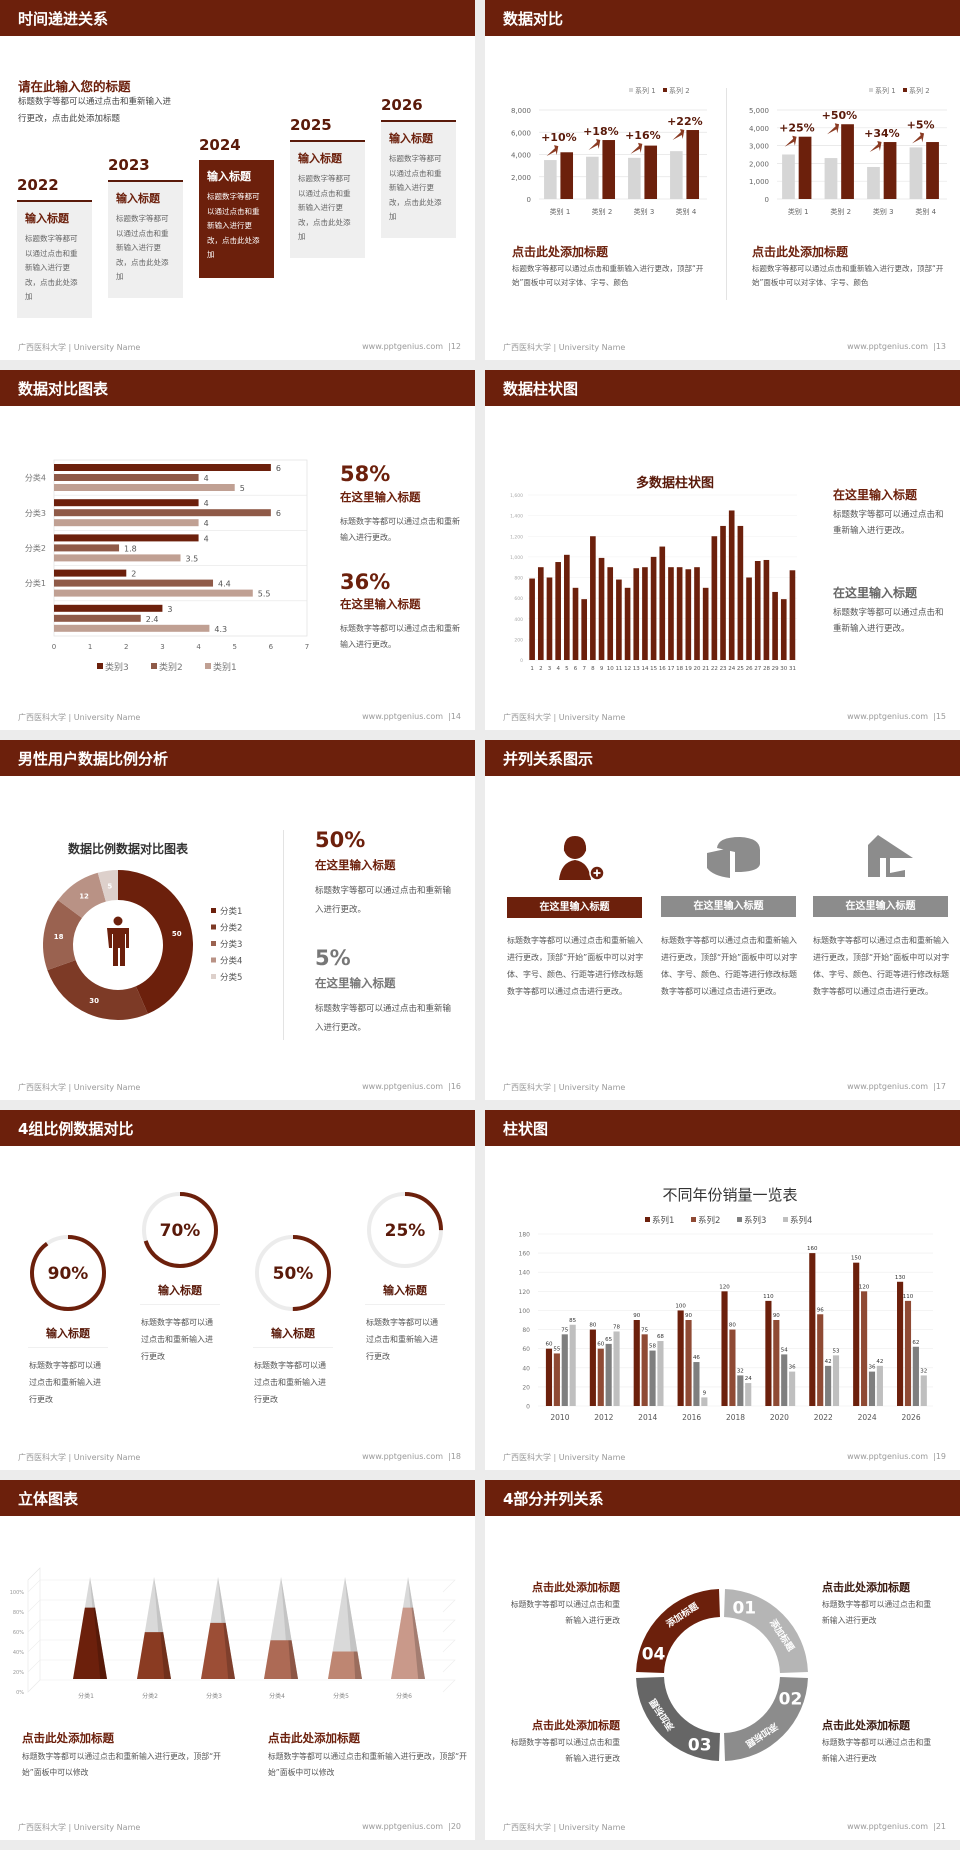 Image resolution: width=960 pixels, height=1850 pixels. Describe the element at coordinates (820, 1310) in the screenshot. I see `data-label: 96` at that location.